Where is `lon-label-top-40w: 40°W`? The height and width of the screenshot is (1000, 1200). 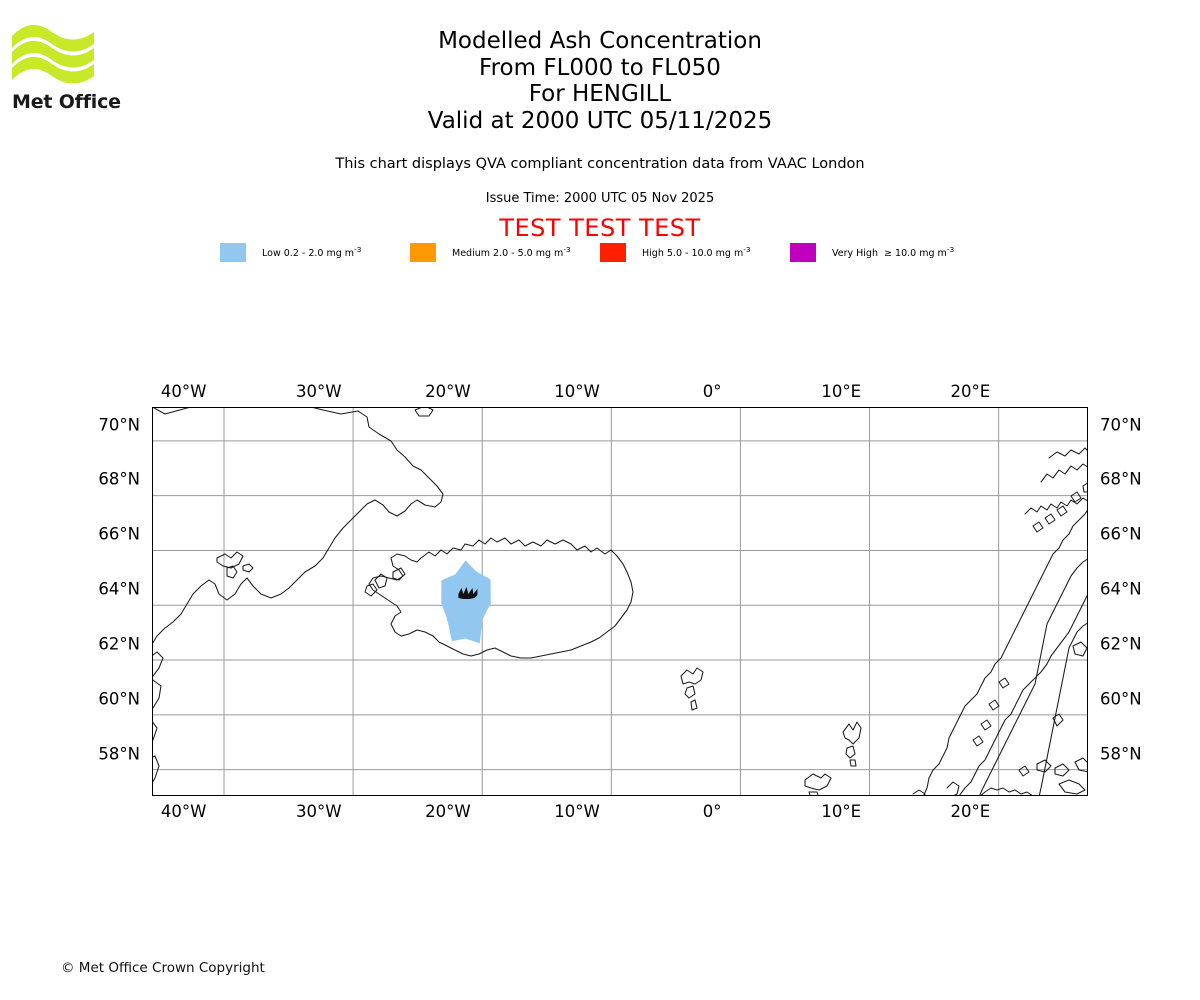 lon-label-top-40w: 40°W is located at coordinates (183, 391).